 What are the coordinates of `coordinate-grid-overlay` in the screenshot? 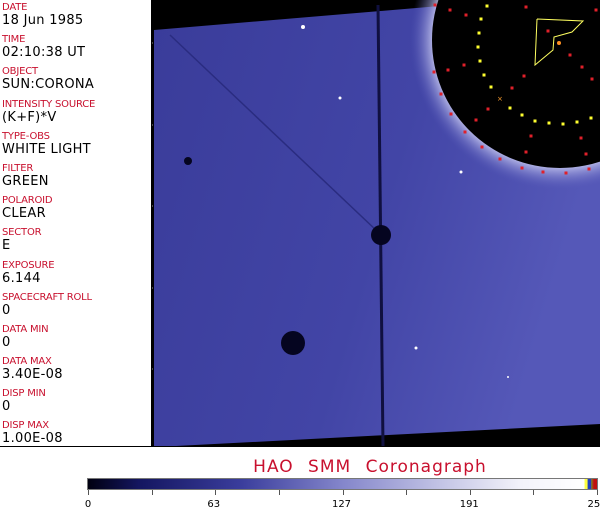 It's located at (515, 89).